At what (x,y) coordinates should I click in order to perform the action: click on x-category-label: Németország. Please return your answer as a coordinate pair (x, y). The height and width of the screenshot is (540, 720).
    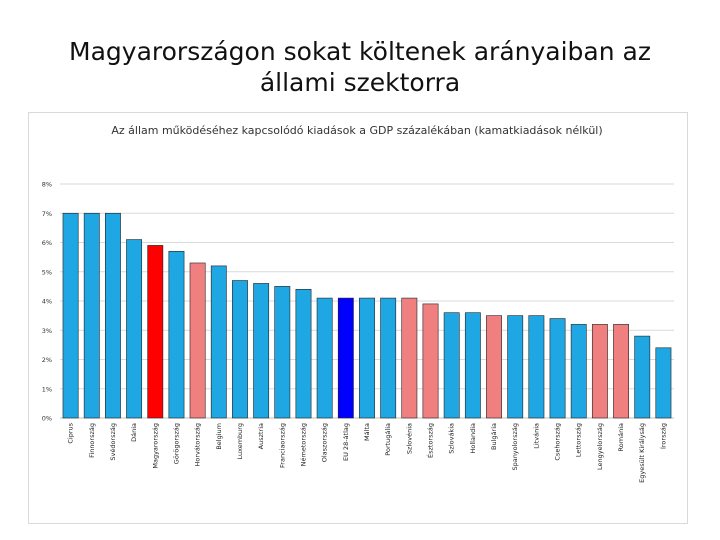
    Looking at the image, I should click on (303, 444).